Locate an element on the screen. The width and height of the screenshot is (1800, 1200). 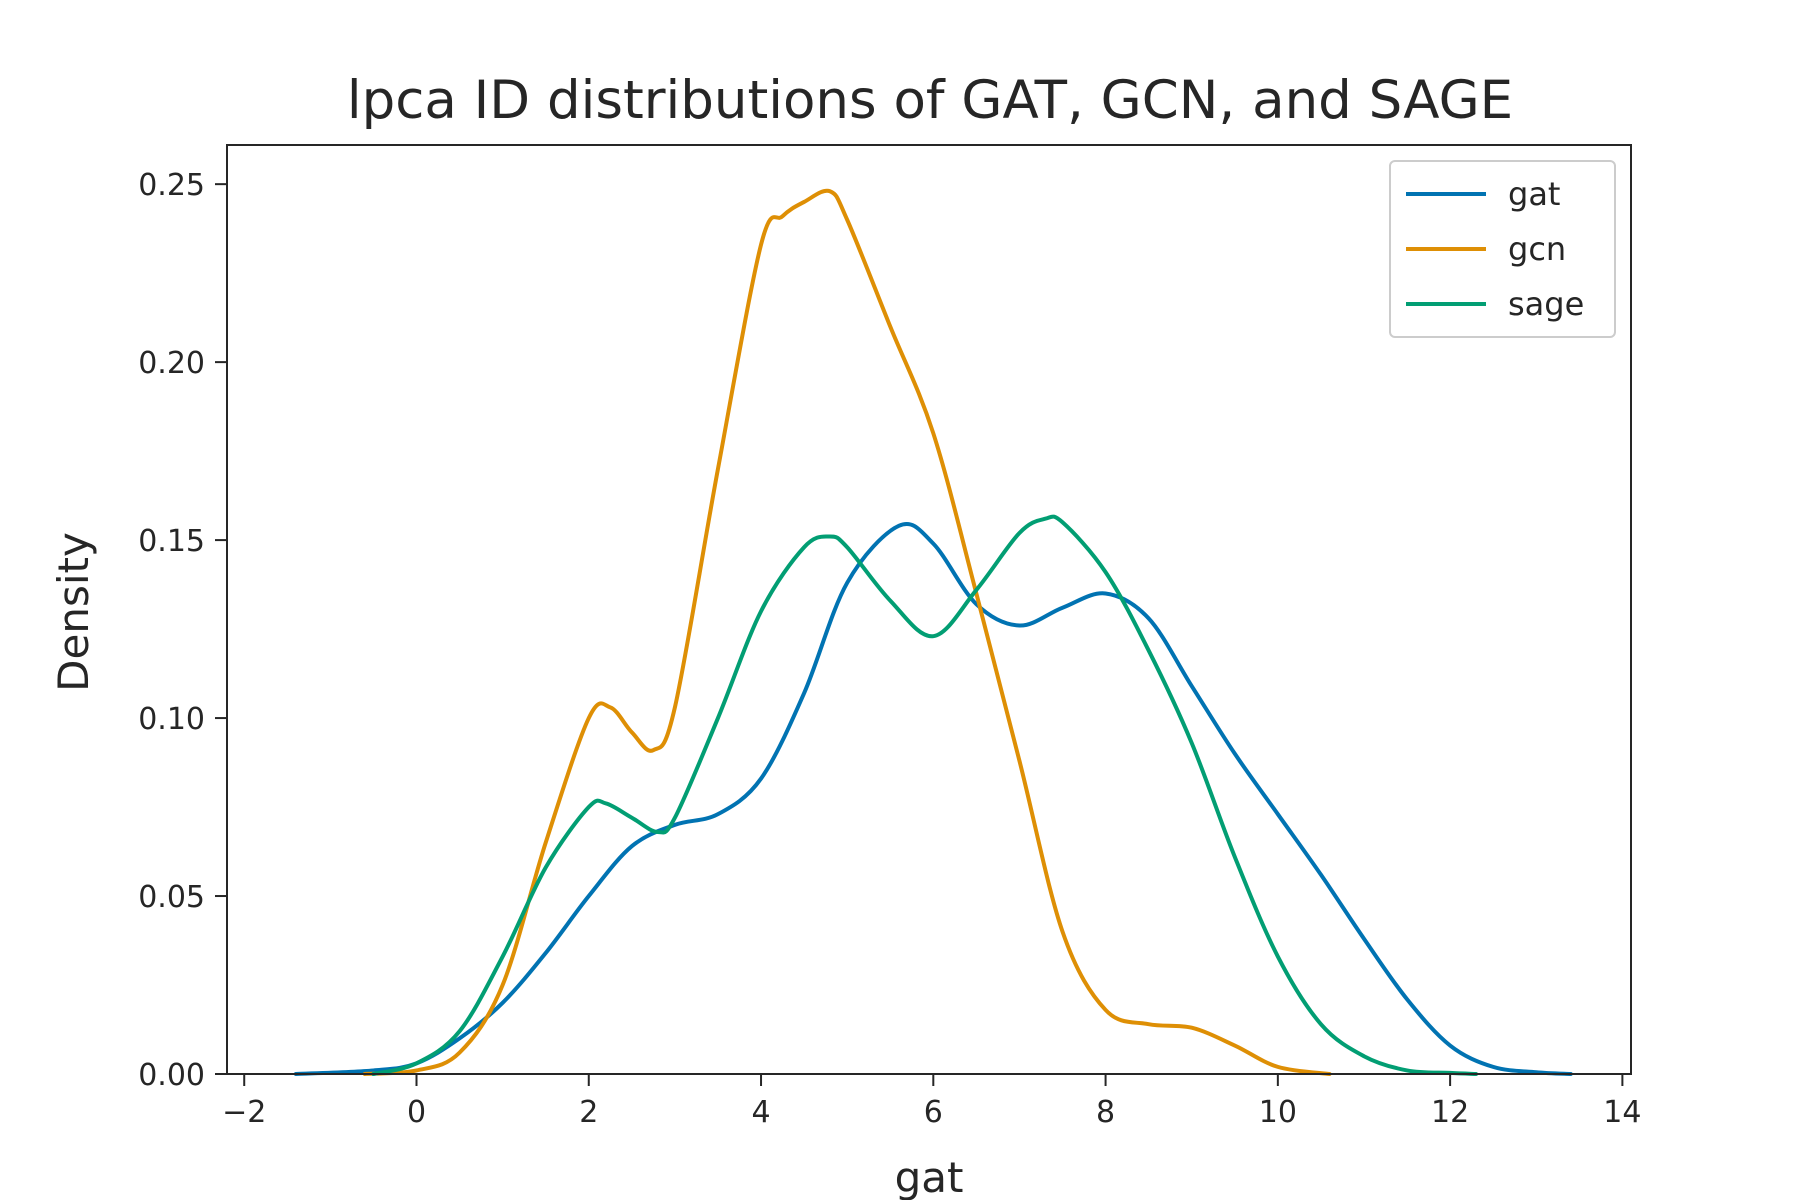
y-axis-title: Density is located at coordinates (73, 612).